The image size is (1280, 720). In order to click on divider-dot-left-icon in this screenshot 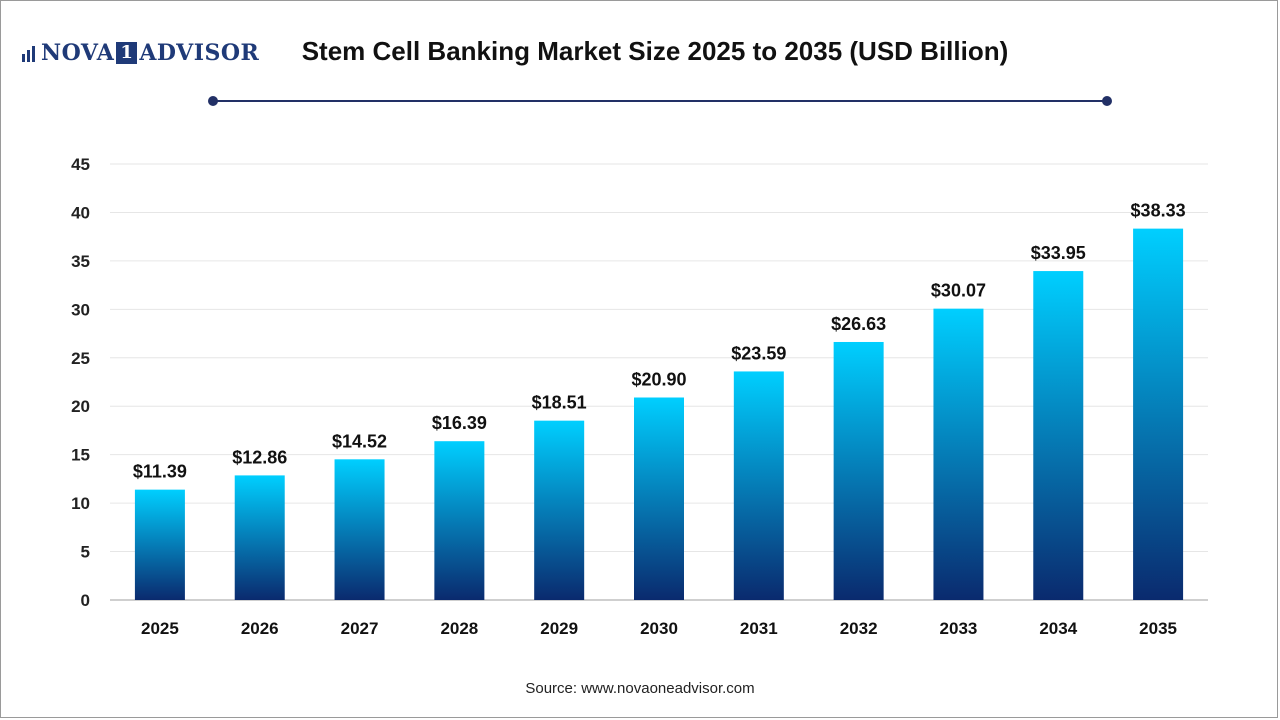, I will do `click(213, 101)`.